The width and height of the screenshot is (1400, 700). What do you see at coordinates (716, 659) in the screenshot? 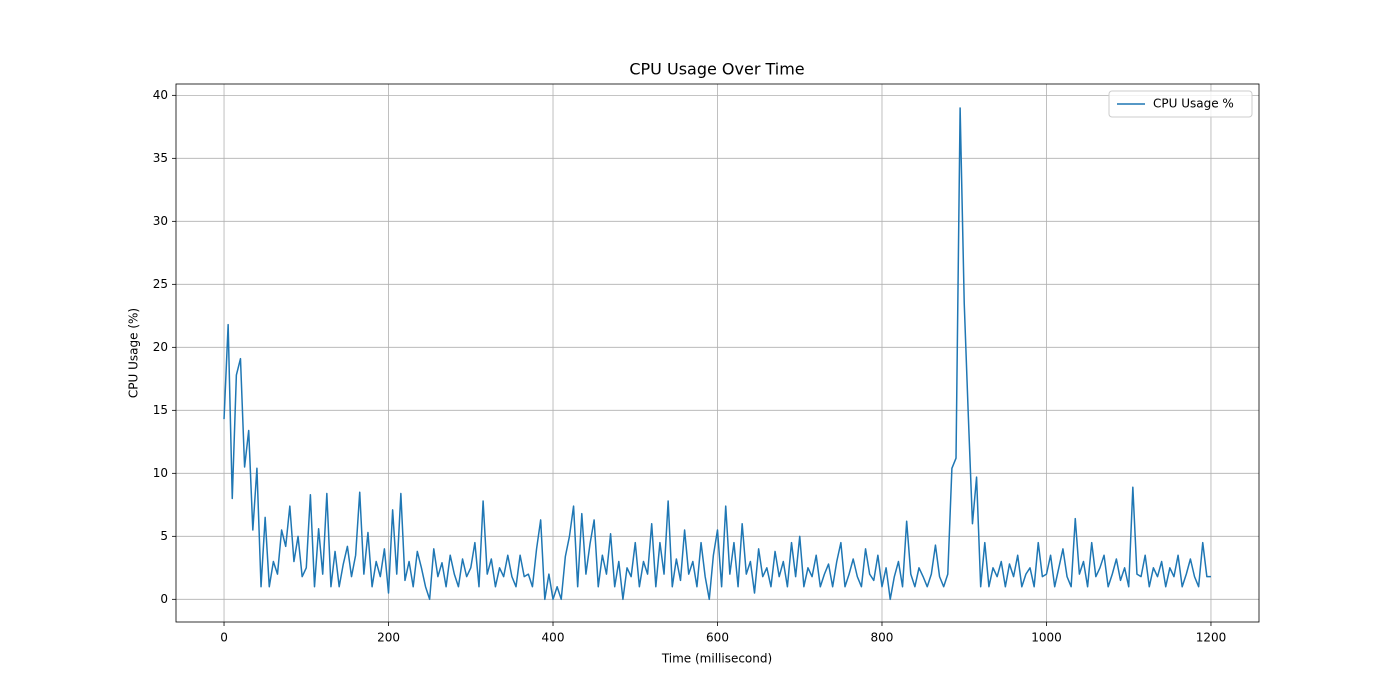
I see `x-axis-label: Time (millisecond)` at bounding box center [716, 659].